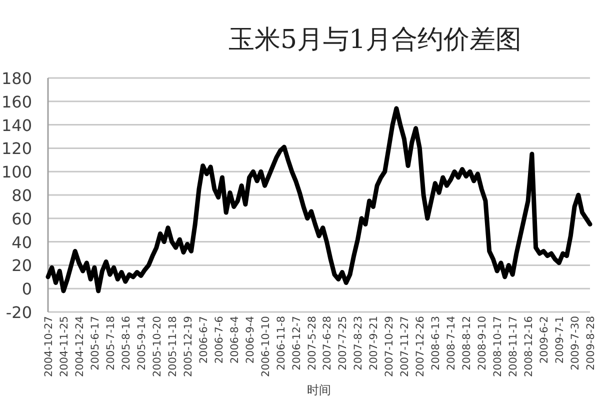  Describe the element at coordinates (312, 343) in the screenshot. I see `x-tick-label: 2007-5-28` at that location.